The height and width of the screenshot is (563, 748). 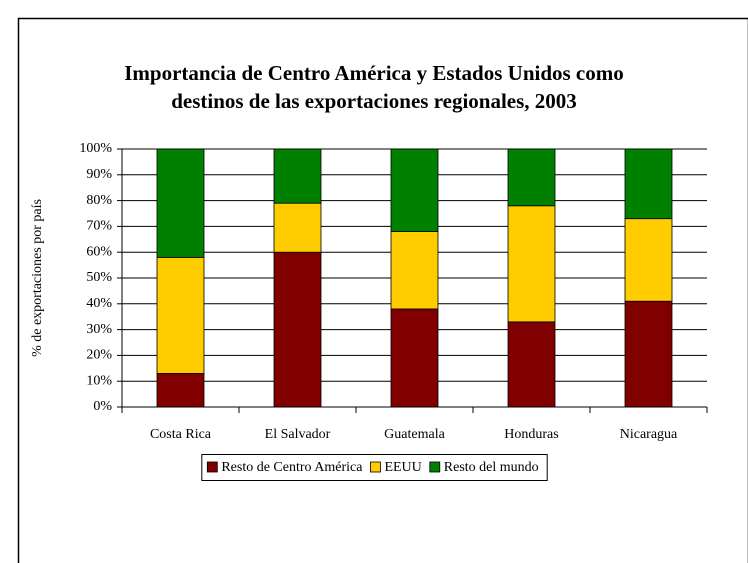 I want to click on y-tick-label: 20%, so click(x=99, y=355).